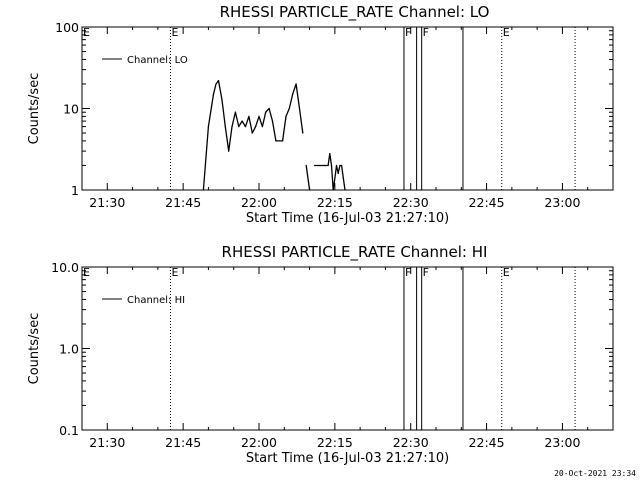 The image size is (640, 480). What do you see at coordinates (595, 473) in the screenshot?
I see `plot-timestamp: 20-Oct-2021 23:34` at bounding box center [595, 473].